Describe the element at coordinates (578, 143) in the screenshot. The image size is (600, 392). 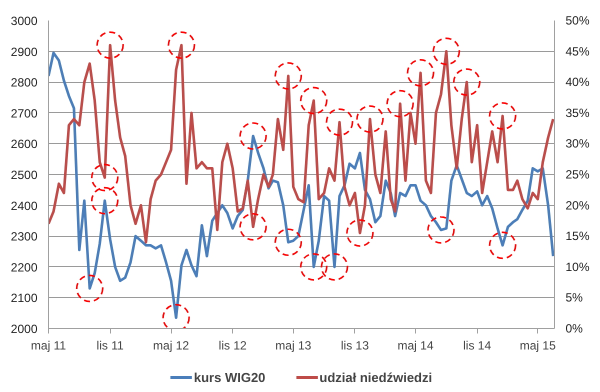
I see `y2-tick-label: 30%` at that location.